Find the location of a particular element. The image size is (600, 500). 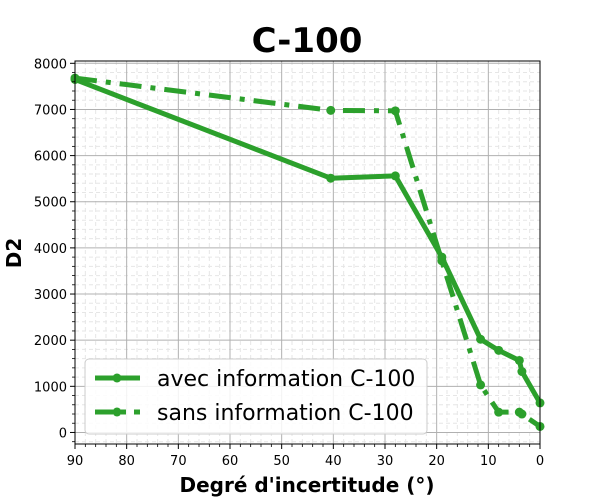

x-tick-label: 70 is located at coordinates (178, 461).